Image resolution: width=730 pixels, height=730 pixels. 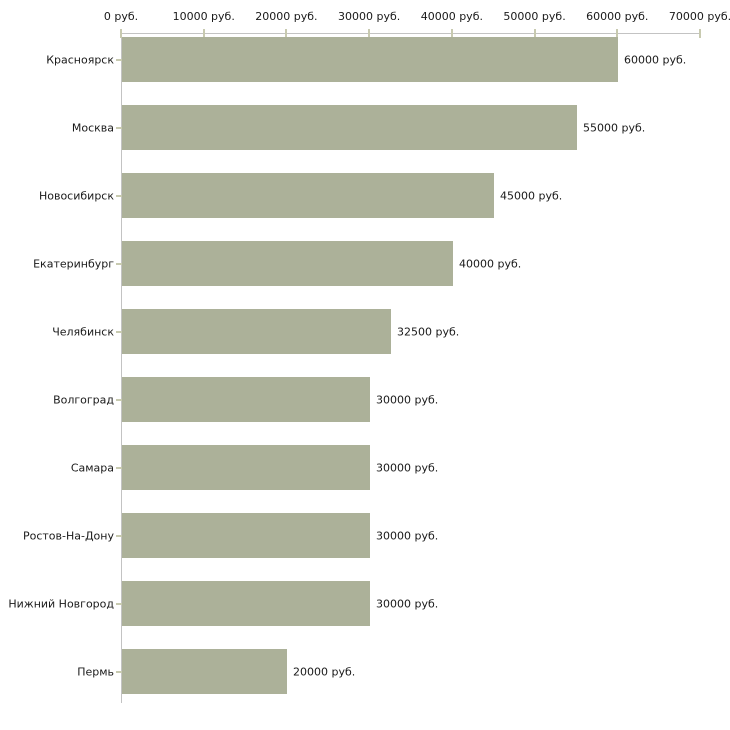 I want to click on bar-value-label: 45000 руб., so click(x=531, y=195).